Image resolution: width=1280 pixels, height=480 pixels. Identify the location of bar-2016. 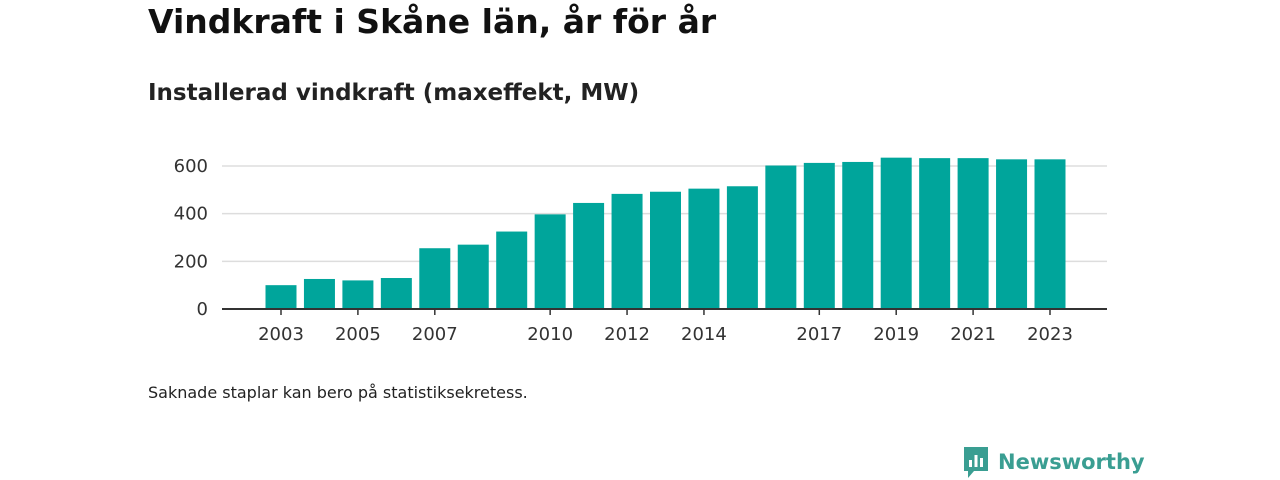
(781, 237).